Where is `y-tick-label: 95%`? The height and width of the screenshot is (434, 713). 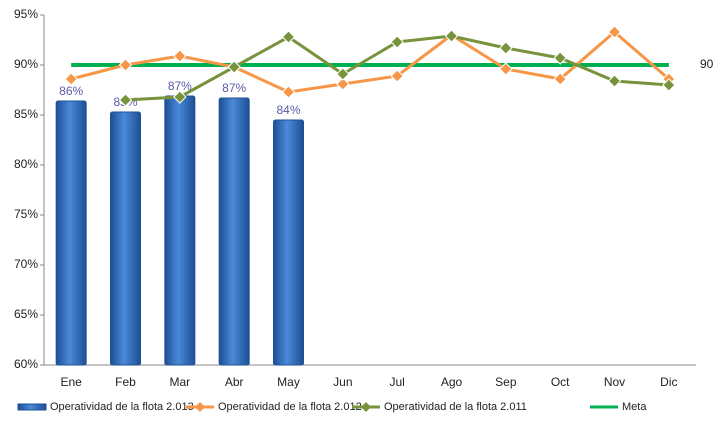 y-tick-label: 95% is located at coordinates (26, 14).